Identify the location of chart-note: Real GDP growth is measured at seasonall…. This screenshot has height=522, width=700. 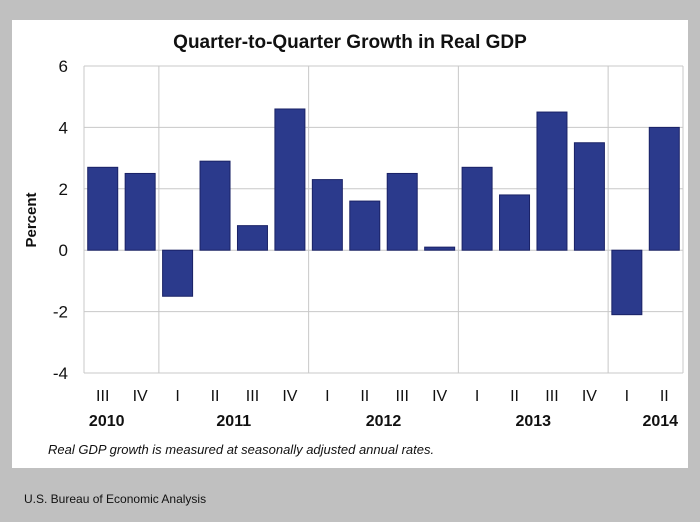
(241, 449).